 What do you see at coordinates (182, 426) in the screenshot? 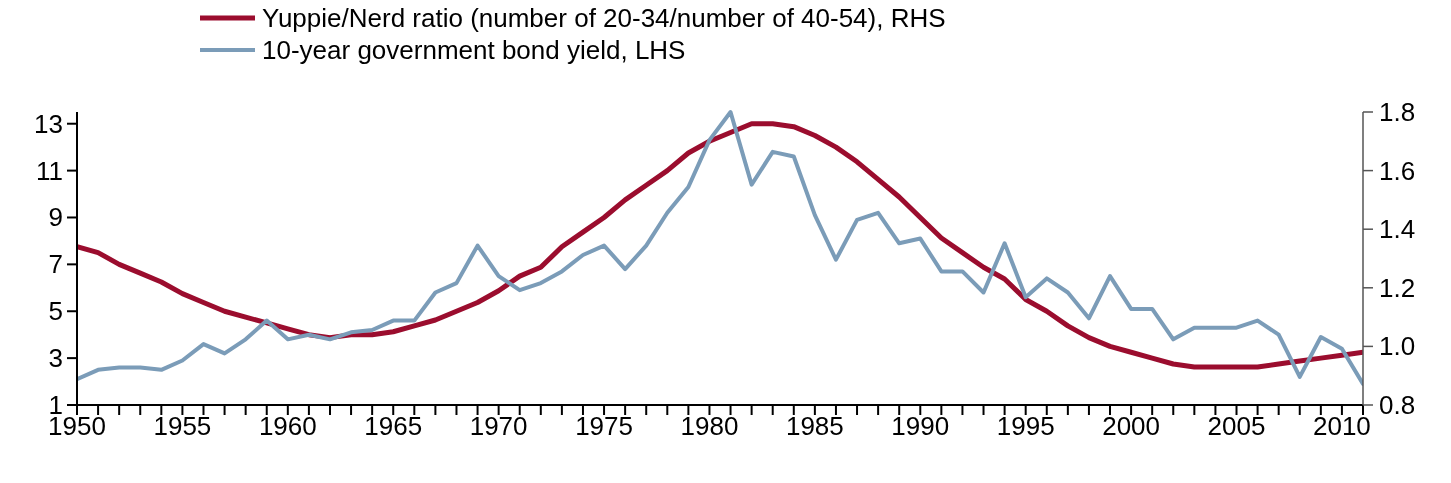
I see `x-tick-label: 1955` at bounding box center [182, 426].